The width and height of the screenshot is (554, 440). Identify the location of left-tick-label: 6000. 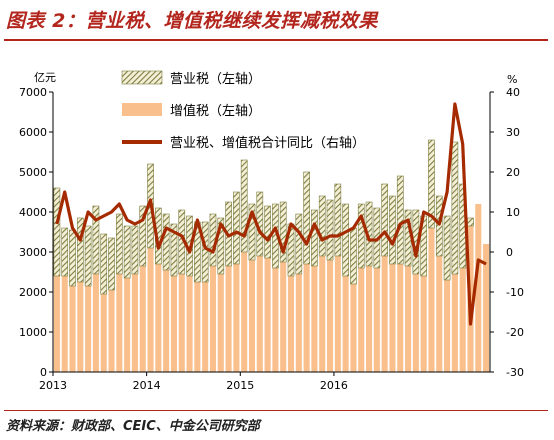
(33, 132).